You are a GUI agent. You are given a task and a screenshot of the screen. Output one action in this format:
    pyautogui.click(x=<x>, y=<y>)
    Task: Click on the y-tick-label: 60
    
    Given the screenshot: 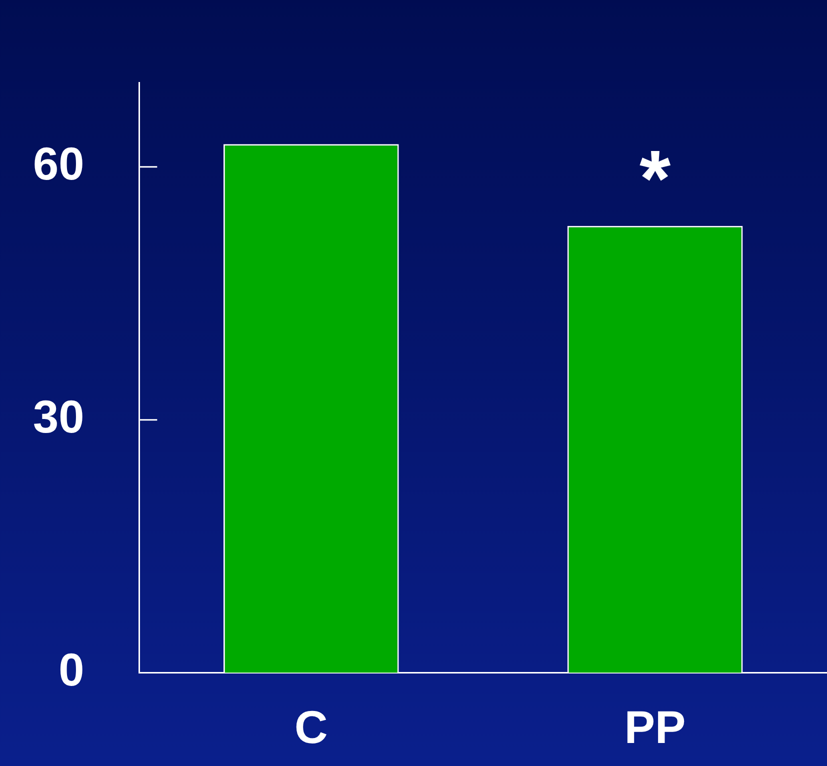 What is the action you would take?
    pyautogui.click(x=58, y=164)
    